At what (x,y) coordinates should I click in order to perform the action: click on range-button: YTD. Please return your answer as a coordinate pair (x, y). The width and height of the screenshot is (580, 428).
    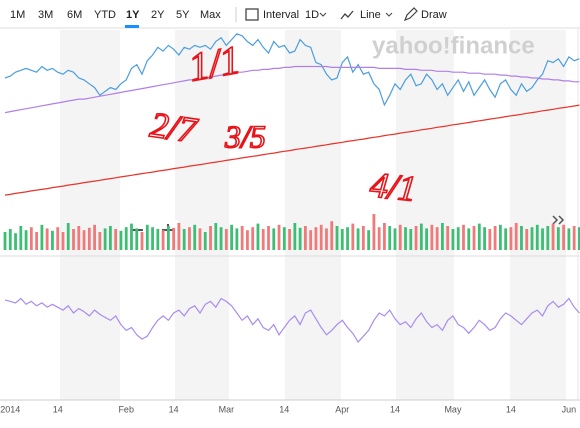
    Looking at the image, I should click on (105, 15).